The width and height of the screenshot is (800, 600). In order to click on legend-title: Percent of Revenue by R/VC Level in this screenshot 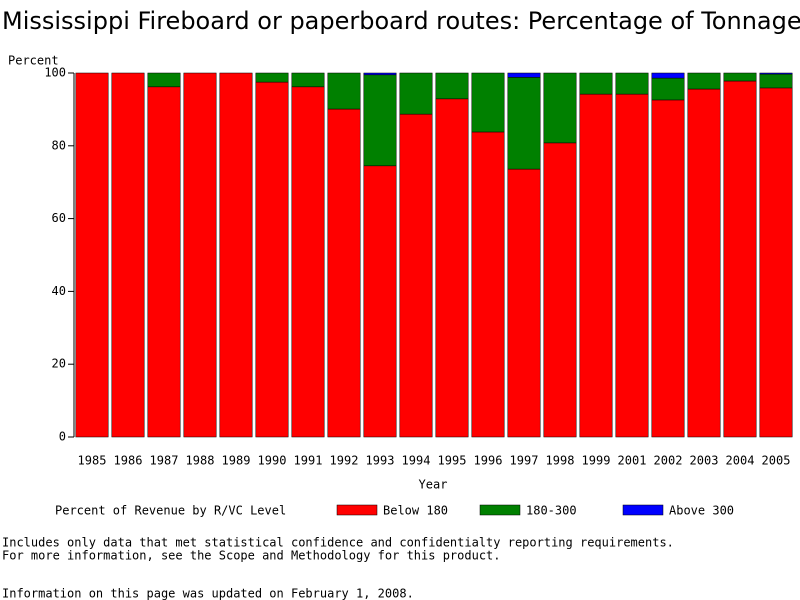, I will do `click(170, 511)`.